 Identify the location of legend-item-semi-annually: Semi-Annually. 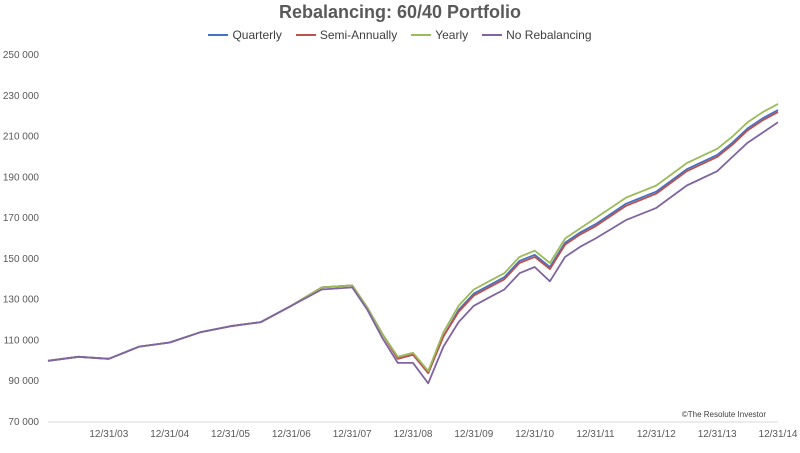
(346, 35).